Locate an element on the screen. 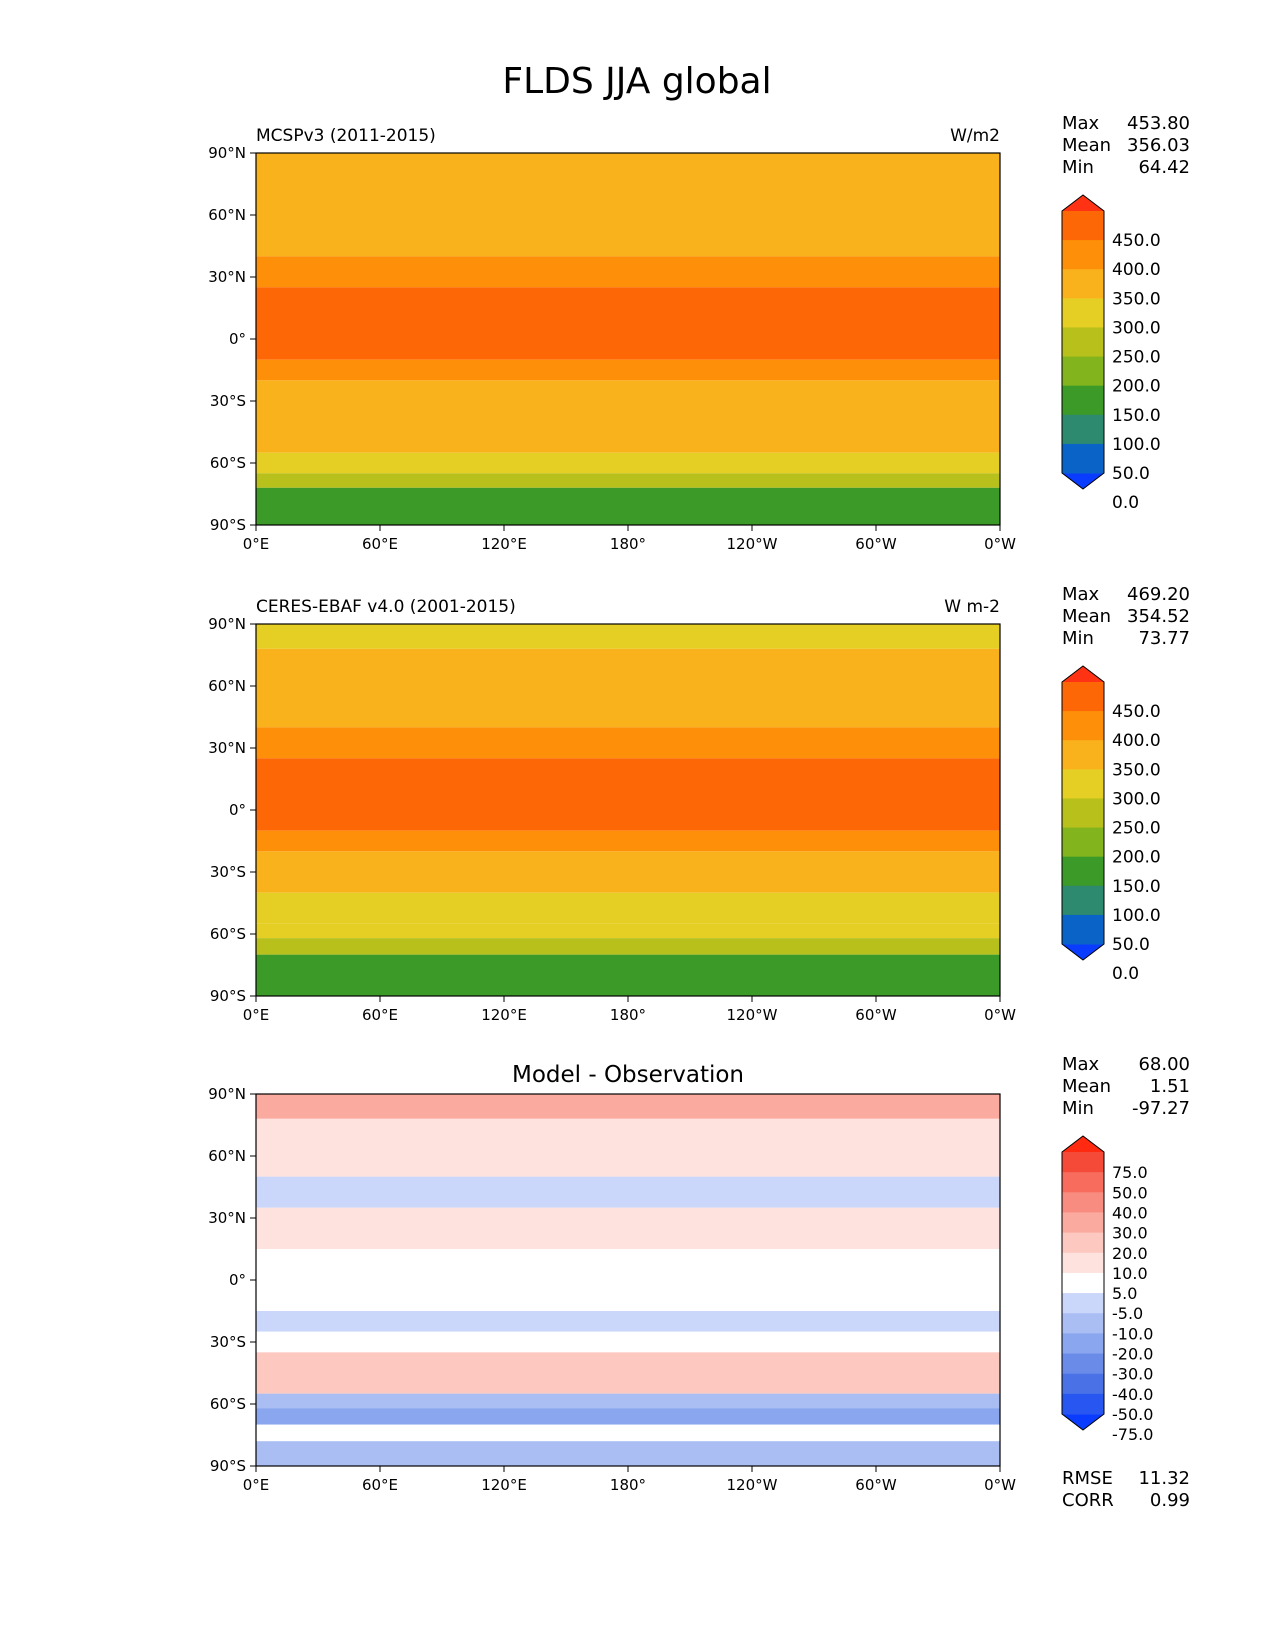  stat-value: 1.51 is located at coordinates (1170, 1086).